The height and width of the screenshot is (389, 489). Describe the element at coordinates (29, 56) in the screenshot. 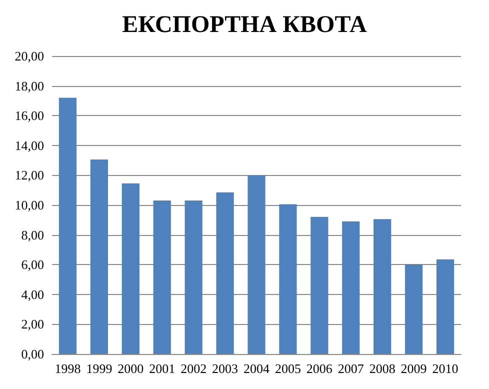

I see `y-tick-label: 20,00` at that location.